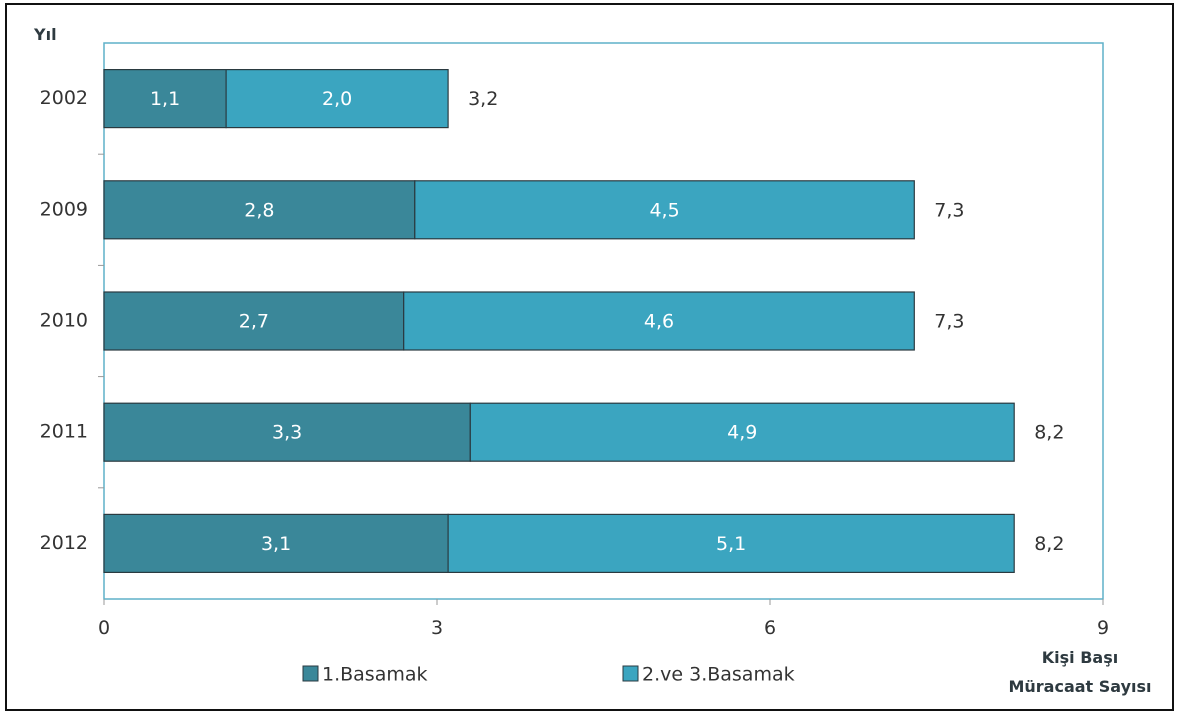 The image size is (1179, 714). Describe the element at coordinates (770, 628) in the screenshot. I see `x-tick-label: 6` at that location.